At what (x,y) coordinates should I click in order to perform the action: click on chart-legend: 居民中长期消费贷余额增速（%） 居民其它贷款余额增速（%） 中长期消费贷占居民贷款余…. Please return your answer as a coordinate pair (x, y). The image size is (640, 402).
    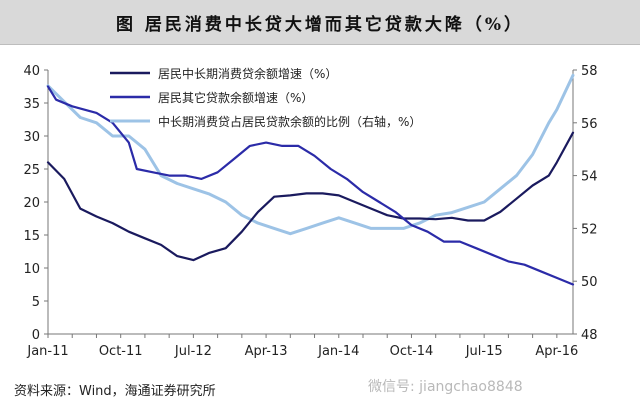
    Looking at the image, I should click on (265, 97).